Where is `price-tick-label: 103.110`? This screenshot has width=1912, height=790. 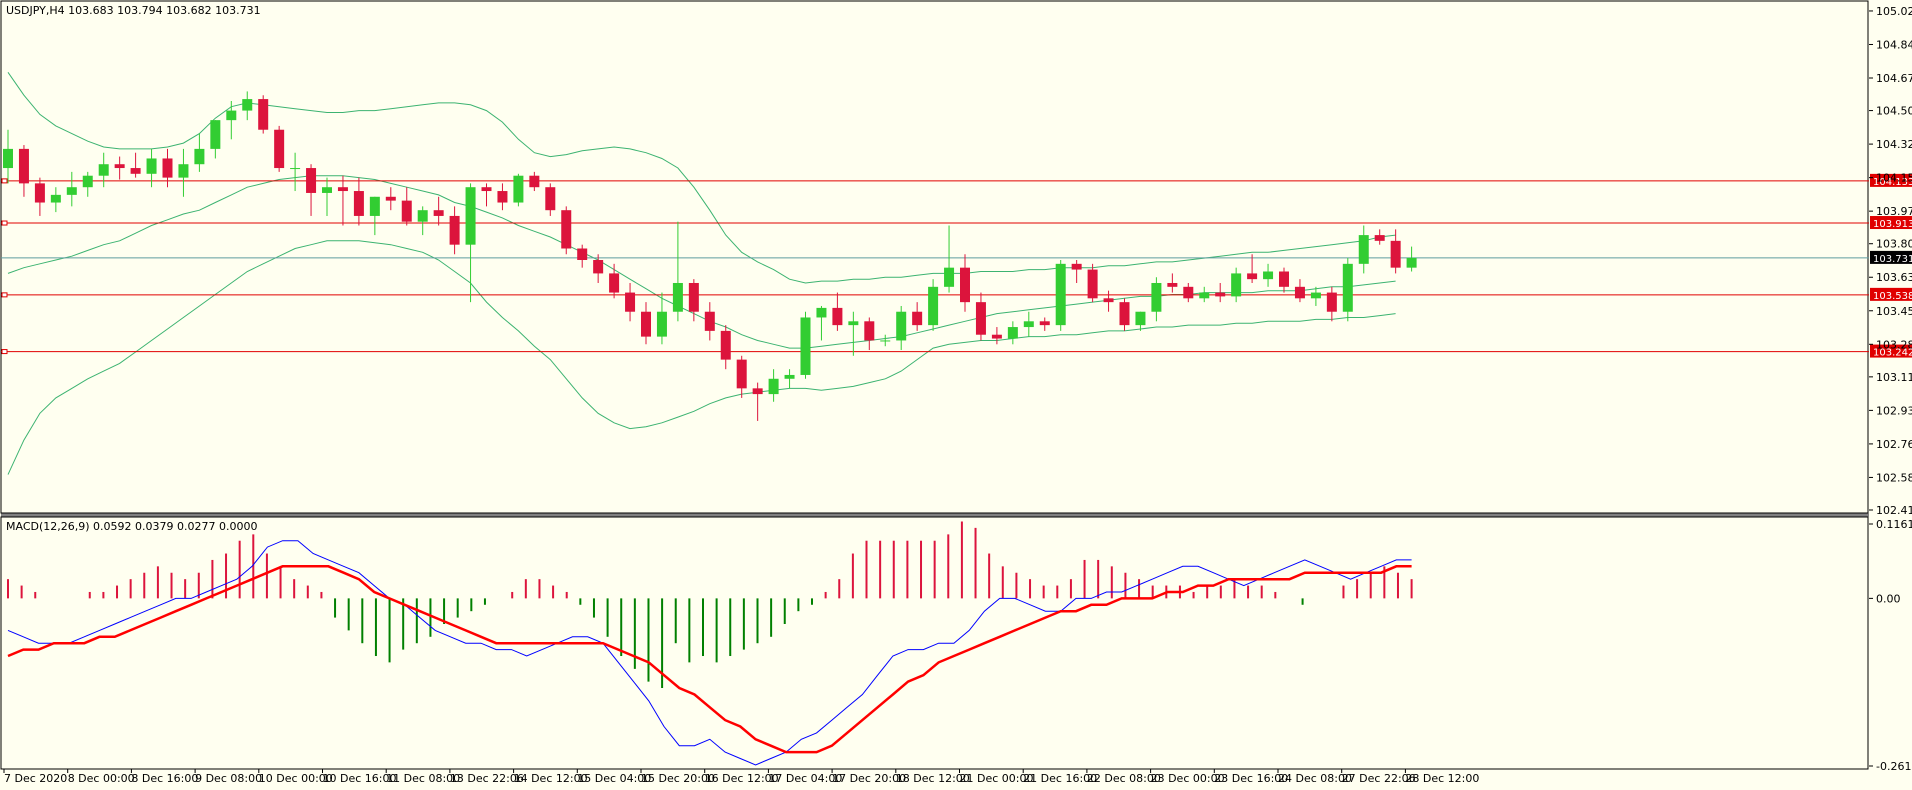 price-tick-label: 103.110 is located at coordinates (1894, 377).